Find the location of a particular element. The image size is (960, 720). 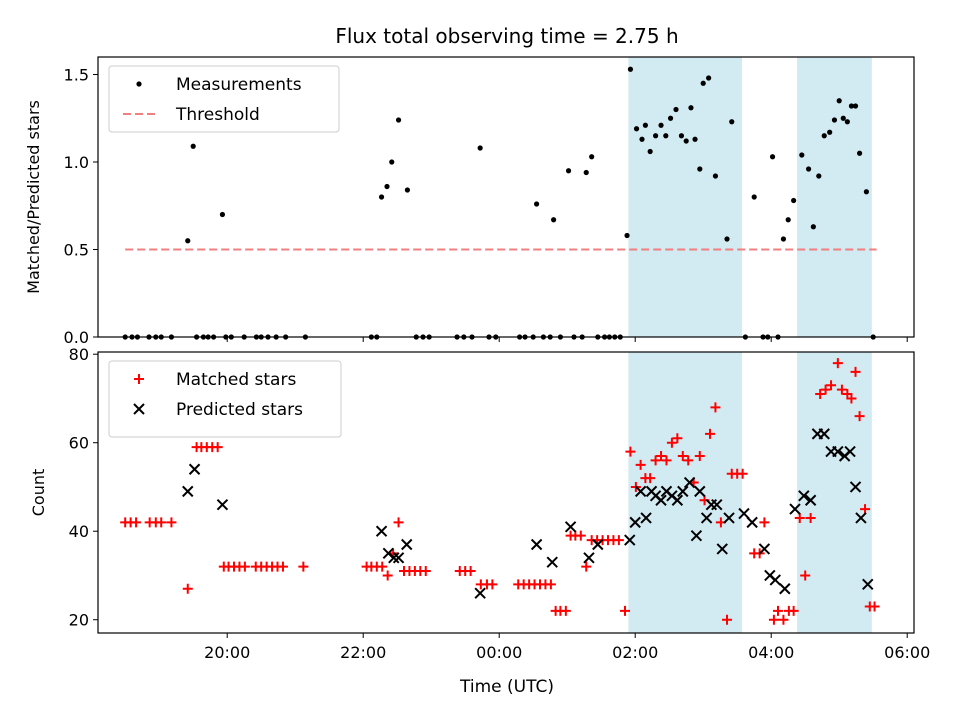

y-tick-label: 20 is located at coordinates (79, 620).